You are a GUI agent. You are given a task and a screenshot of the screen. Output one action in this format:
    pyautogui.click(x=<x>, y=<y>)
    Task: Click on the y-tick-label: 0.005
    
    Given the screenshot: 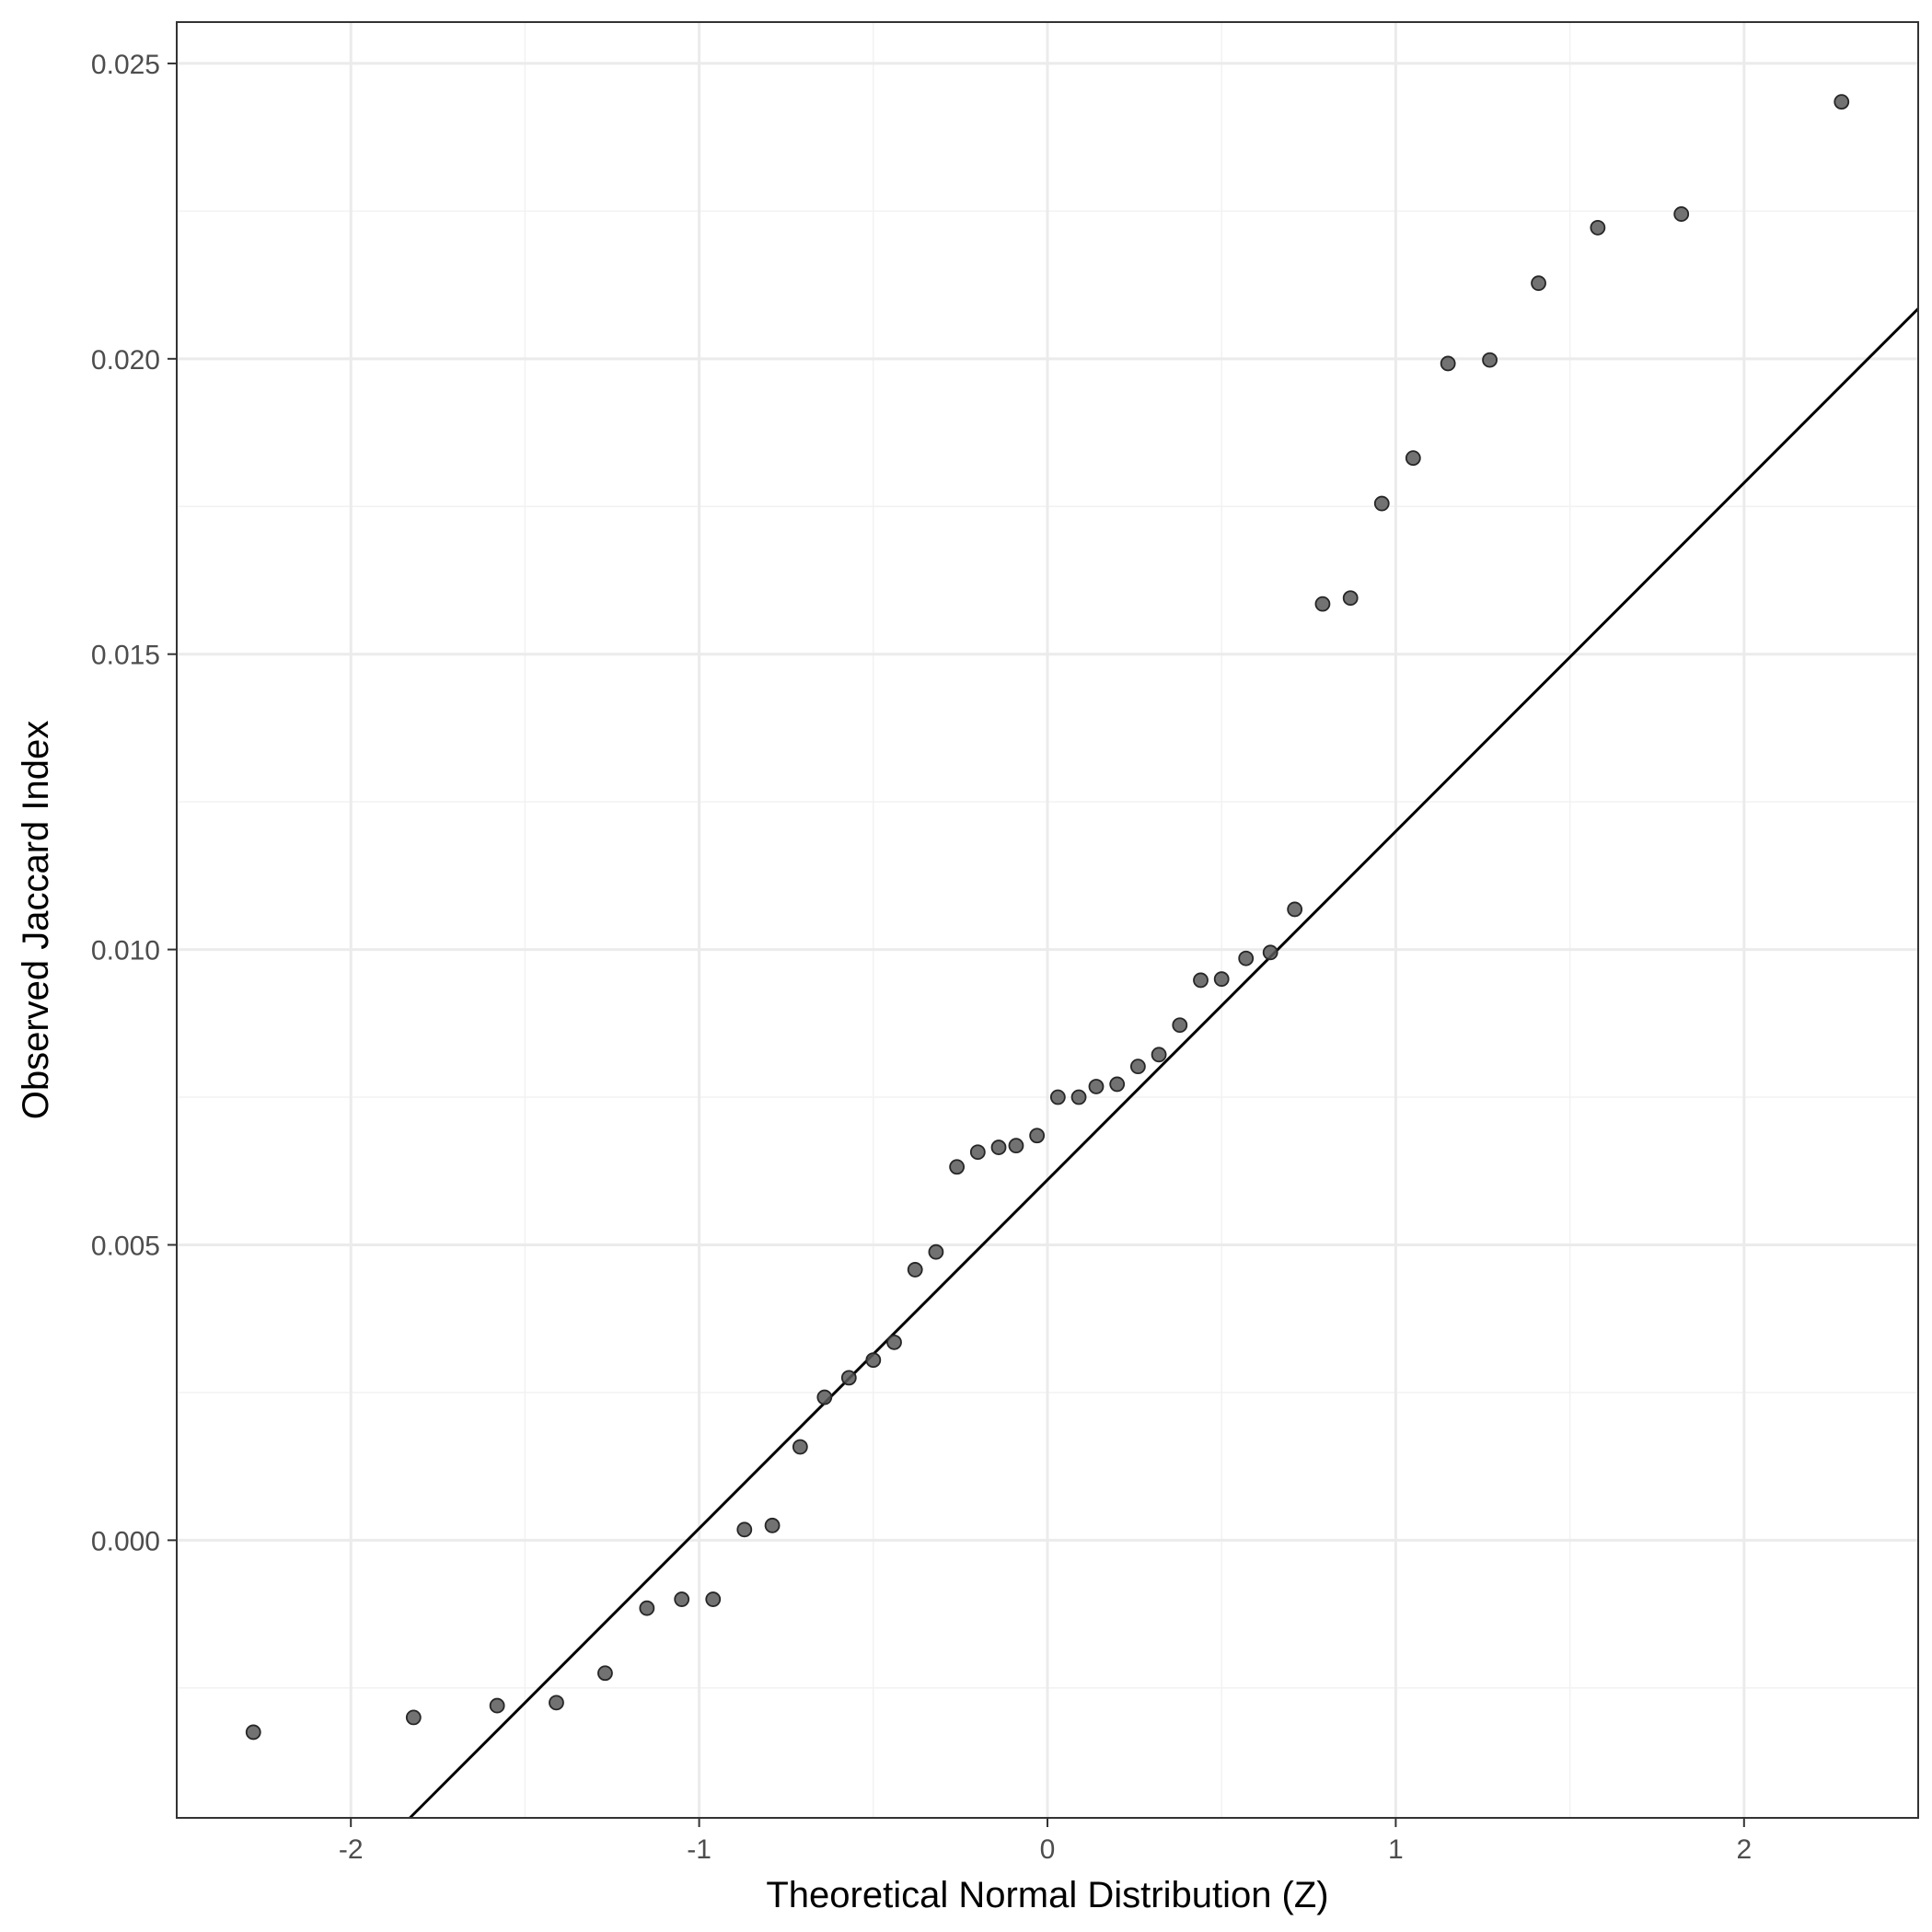 What is the action you would take?
    pyautogui.click(x=126, y=1246)
    